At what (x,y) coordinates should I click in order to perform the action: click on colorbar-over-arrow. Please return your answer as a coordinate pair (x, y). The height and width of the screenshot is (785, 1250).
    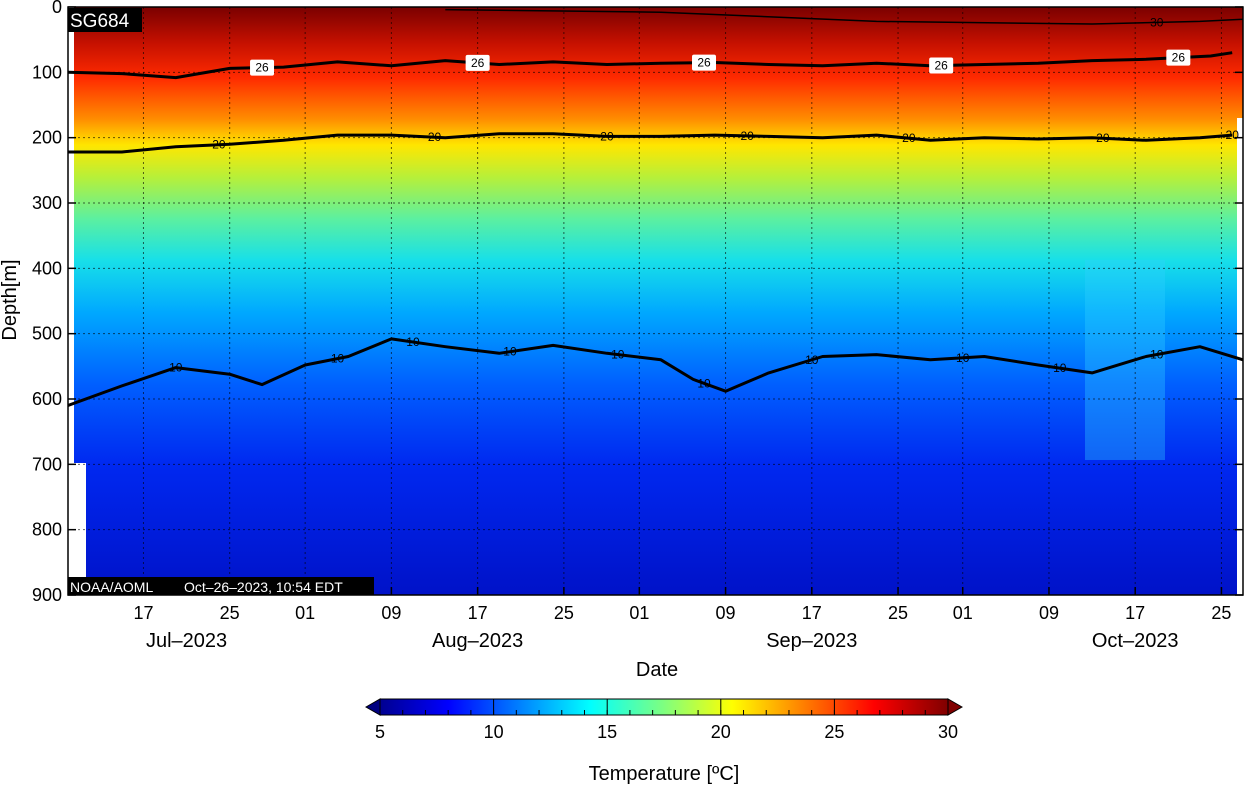
    Looking at the image, I should click on (955, 707).